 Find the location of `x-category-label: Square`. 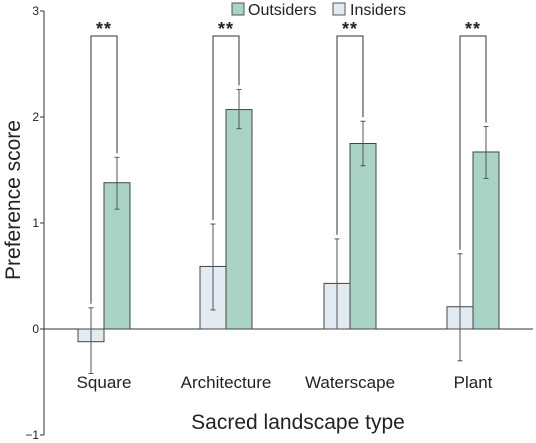

x-category-label: Square is located at coordinates (104, 382).